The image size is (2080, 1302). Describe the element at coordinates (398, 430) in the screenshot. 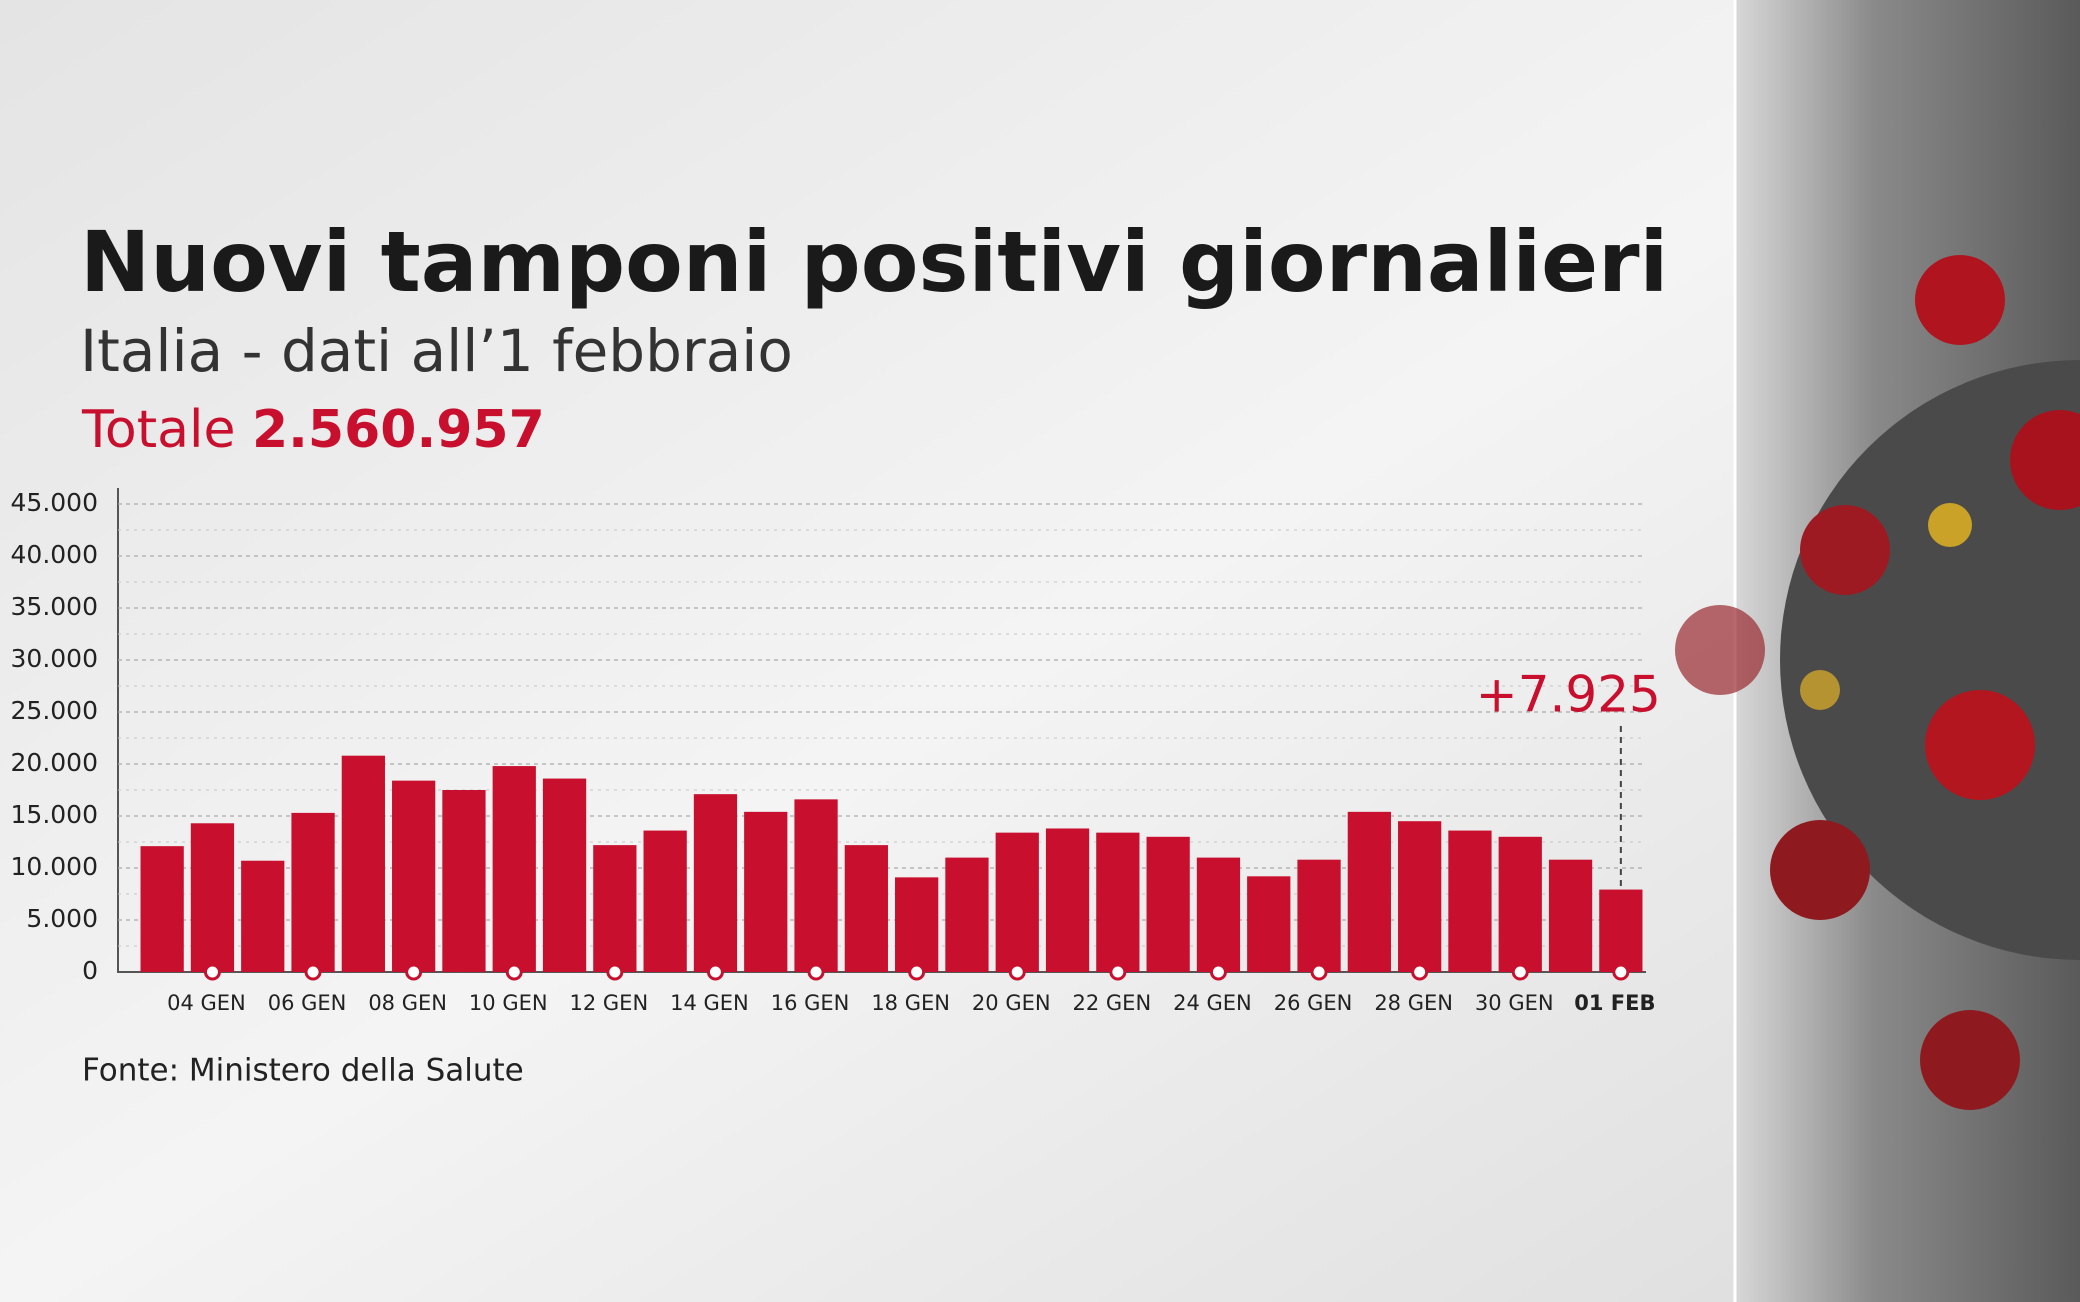

I see `total-value: 2.560.957` at that location.